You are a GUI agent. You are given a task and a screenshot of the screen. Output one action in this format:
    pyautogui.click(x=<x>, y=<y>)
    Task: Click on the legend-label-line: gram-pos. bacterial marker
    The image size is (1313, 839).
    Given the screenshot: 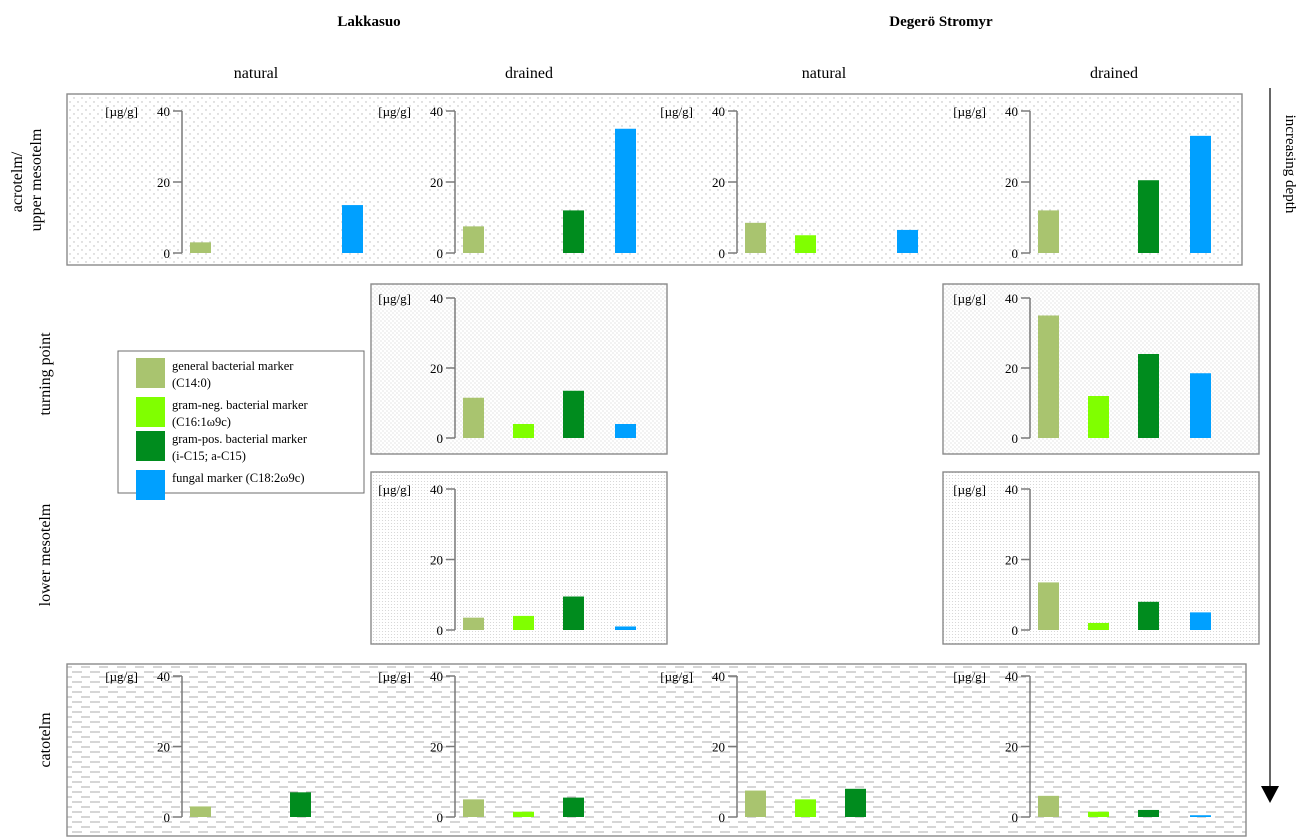 What is the action you would take?
    pyautogui.click(x=240, y=439)
    